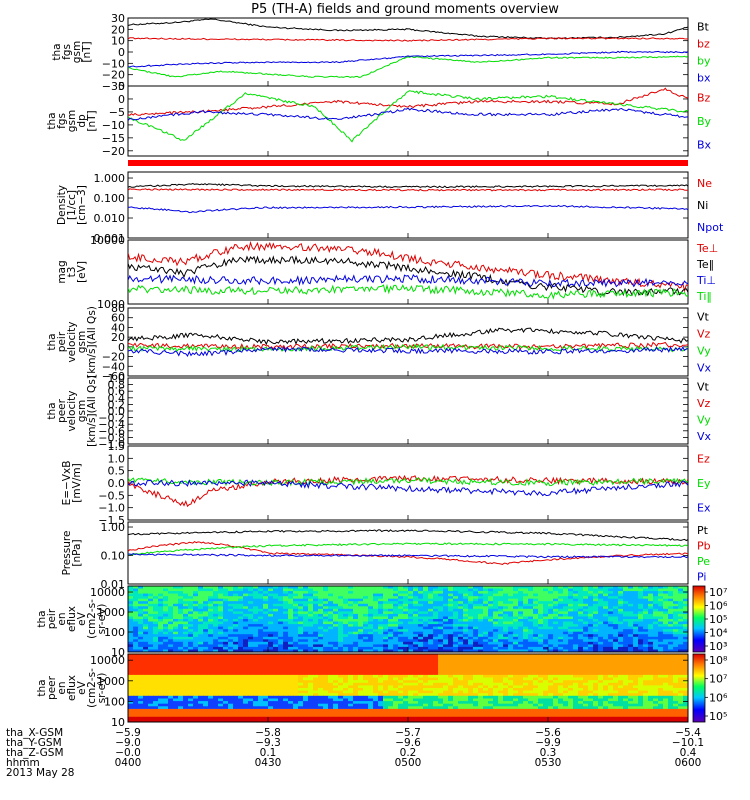 The image size is (750, 800). I want to click on legend-entry: Bz, so click(704, 98).